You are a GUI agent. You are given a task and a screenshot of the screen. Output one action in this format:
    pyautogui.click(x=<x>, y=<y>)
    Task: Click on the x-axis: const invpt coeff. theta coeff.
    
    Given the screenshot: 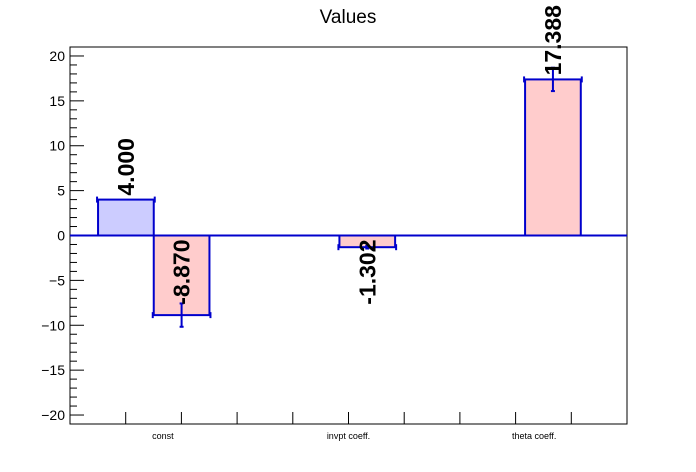 What is the action you would take?
    pyautogui.click(x=348, y=426)
    